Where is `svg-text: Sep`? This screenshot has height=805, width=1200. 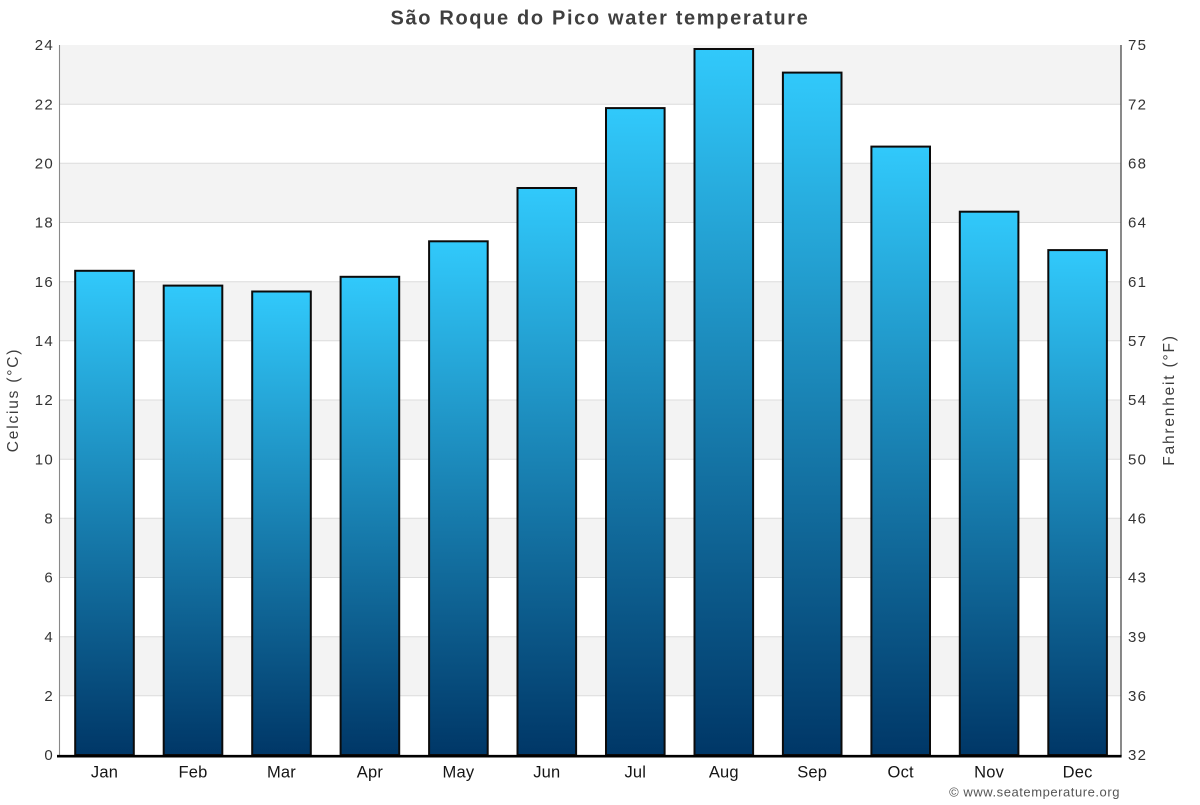 svg-text: Sep is located at coordinates (812, 773).